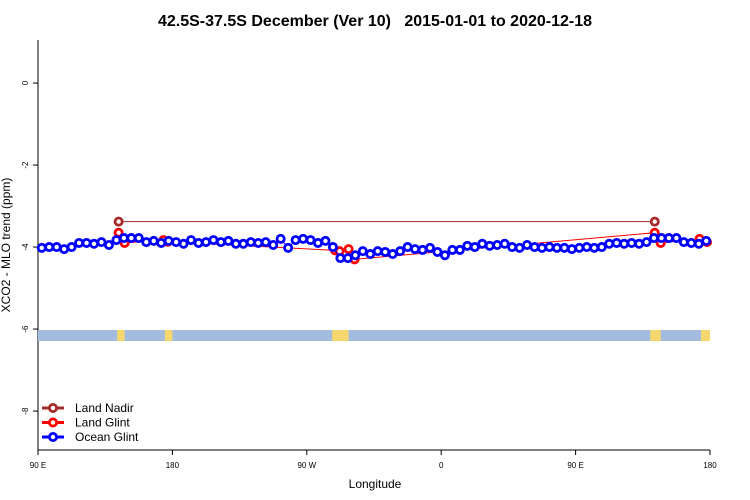 The image size is (750, 500). I want to click on y-tick-label: -8, so click(25, 411).